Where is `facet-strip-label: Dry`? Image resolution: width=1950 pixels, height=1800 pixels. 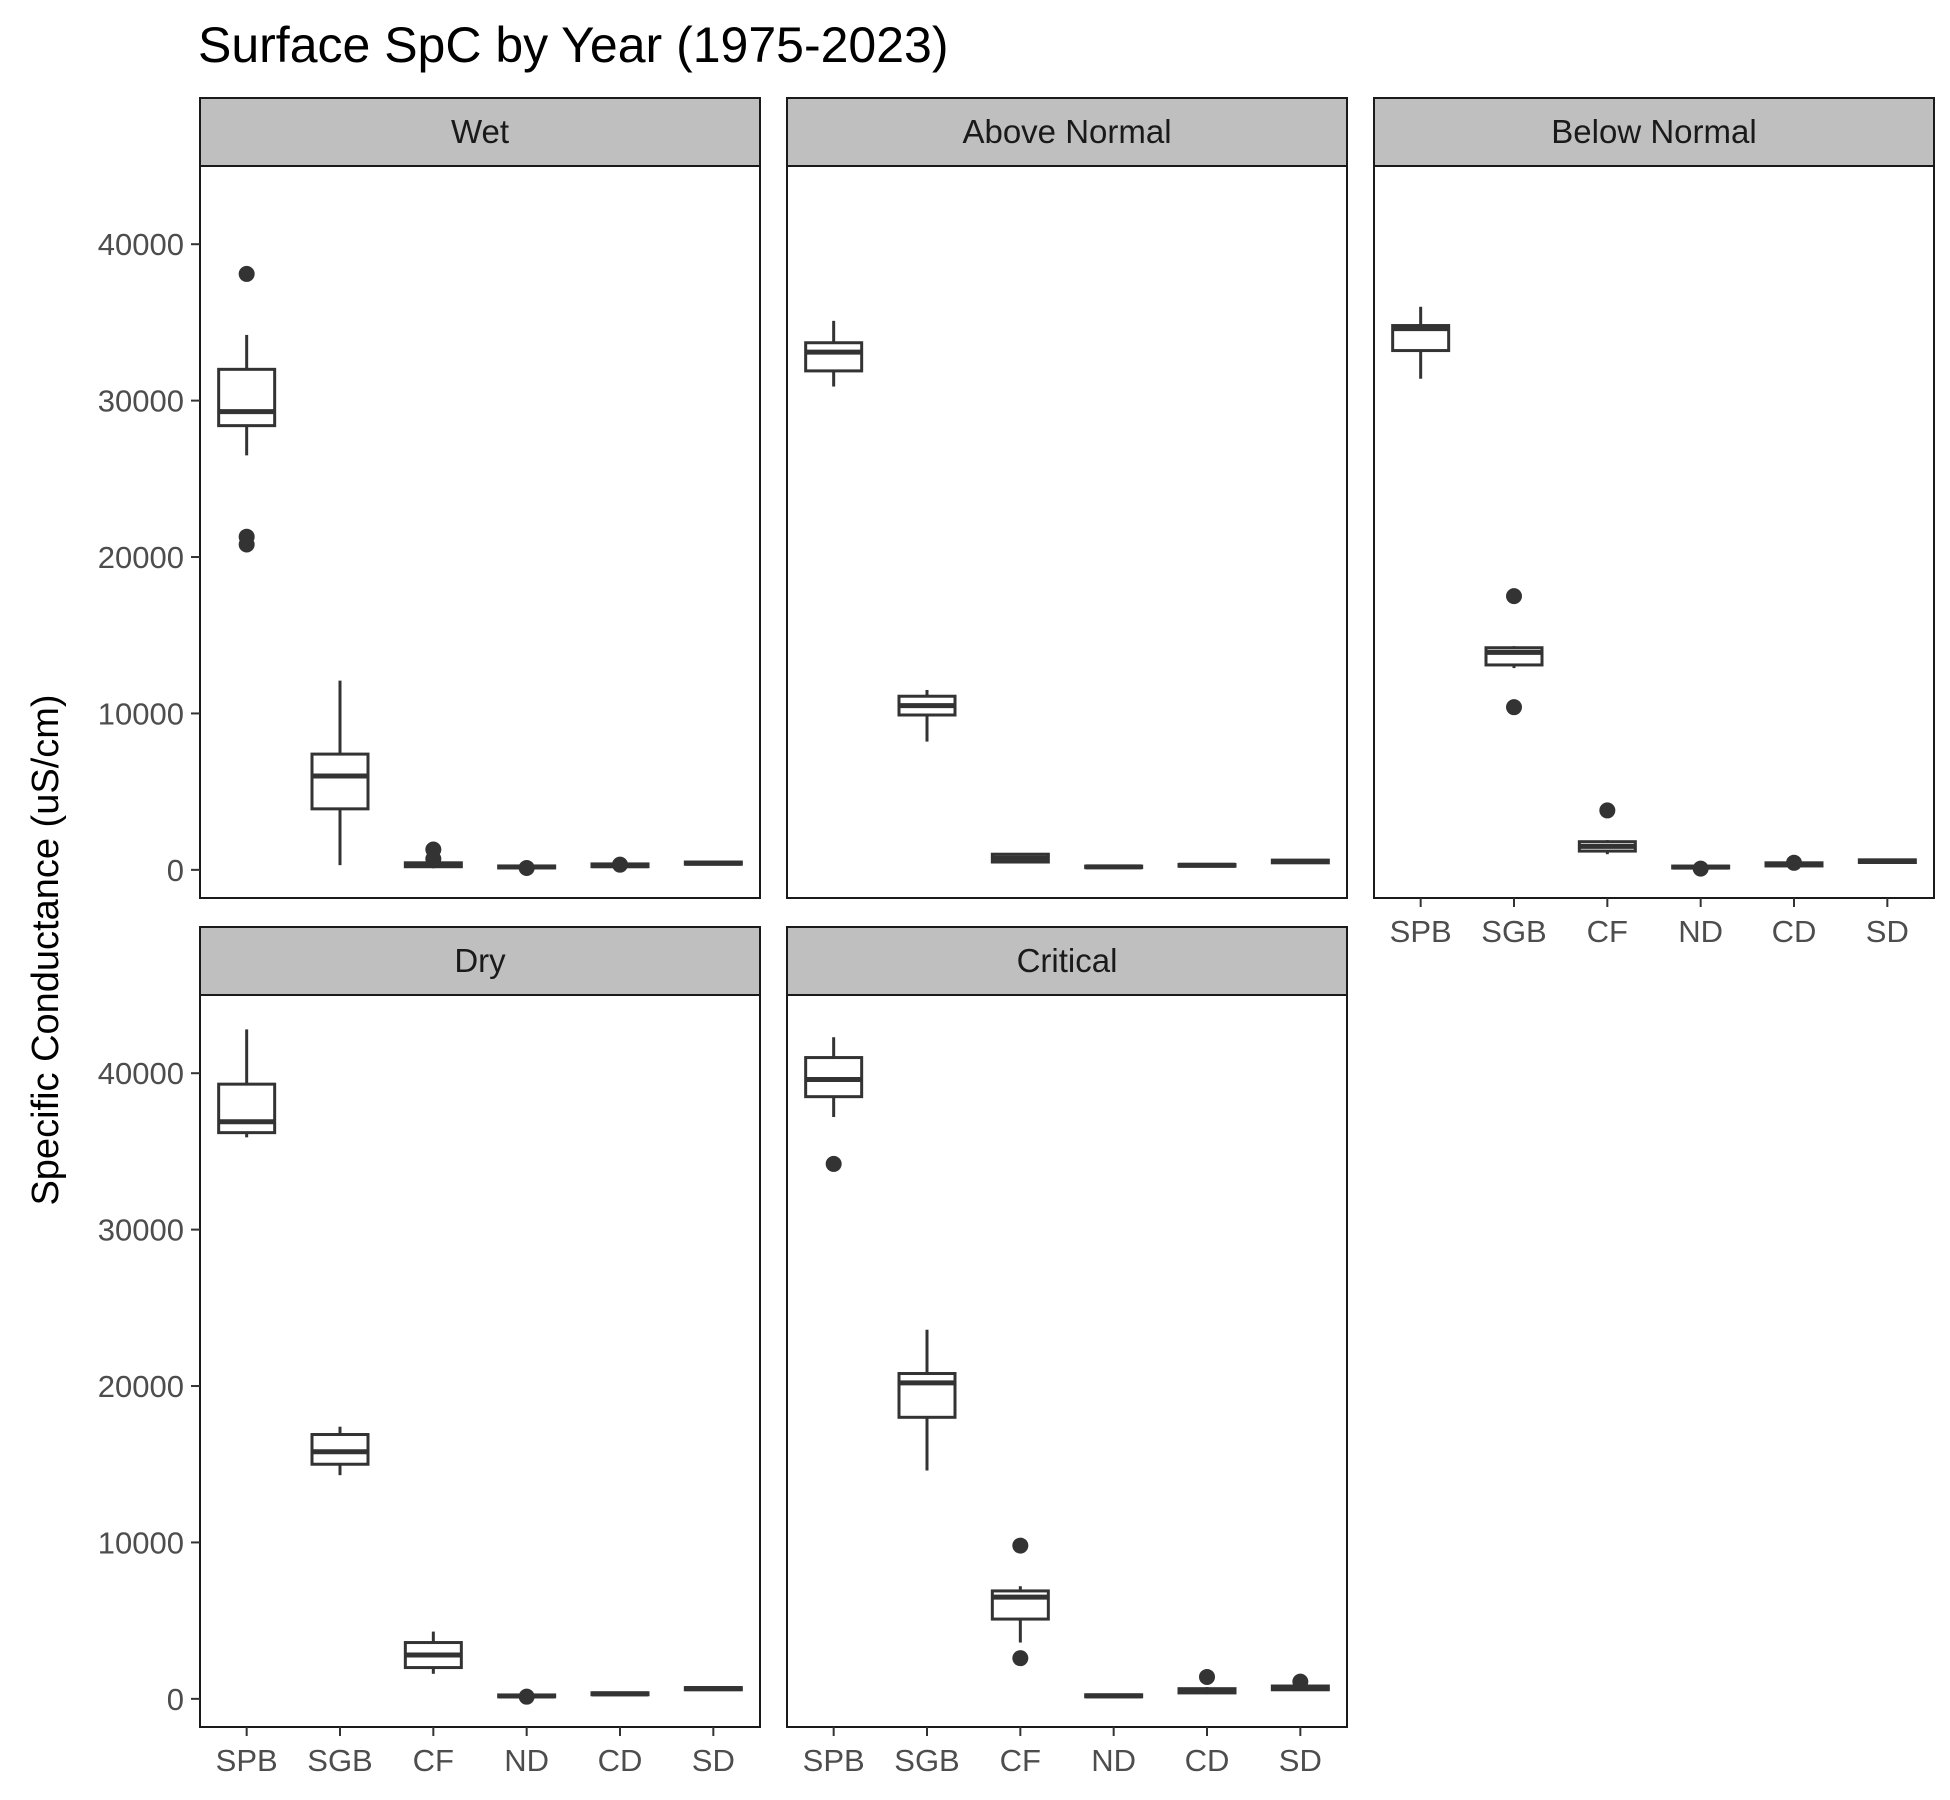
facet-strip-label: Dry is located at coordinates (480, 960).